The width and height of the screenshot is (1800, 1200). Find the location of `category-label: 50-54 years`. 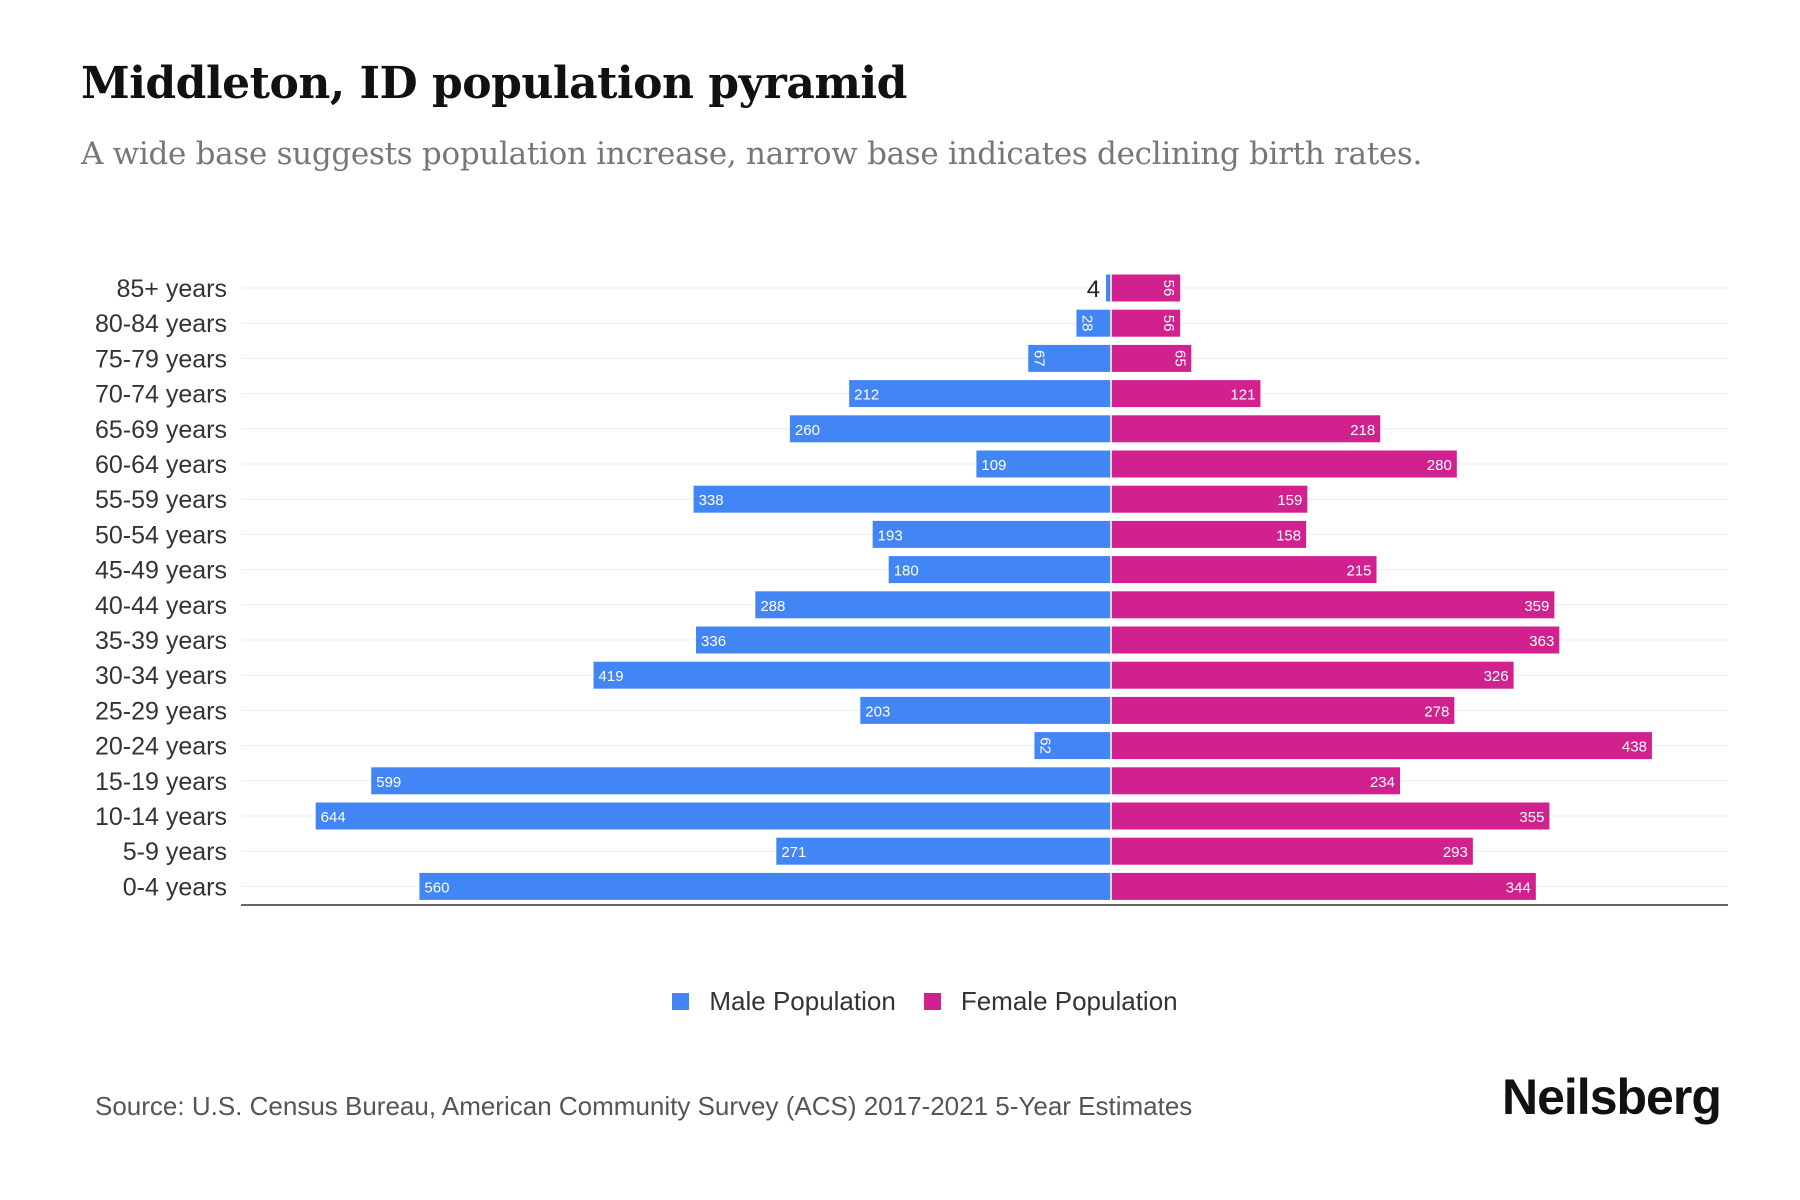

category-label: 50-54 years is located at coordinates (161, 535).